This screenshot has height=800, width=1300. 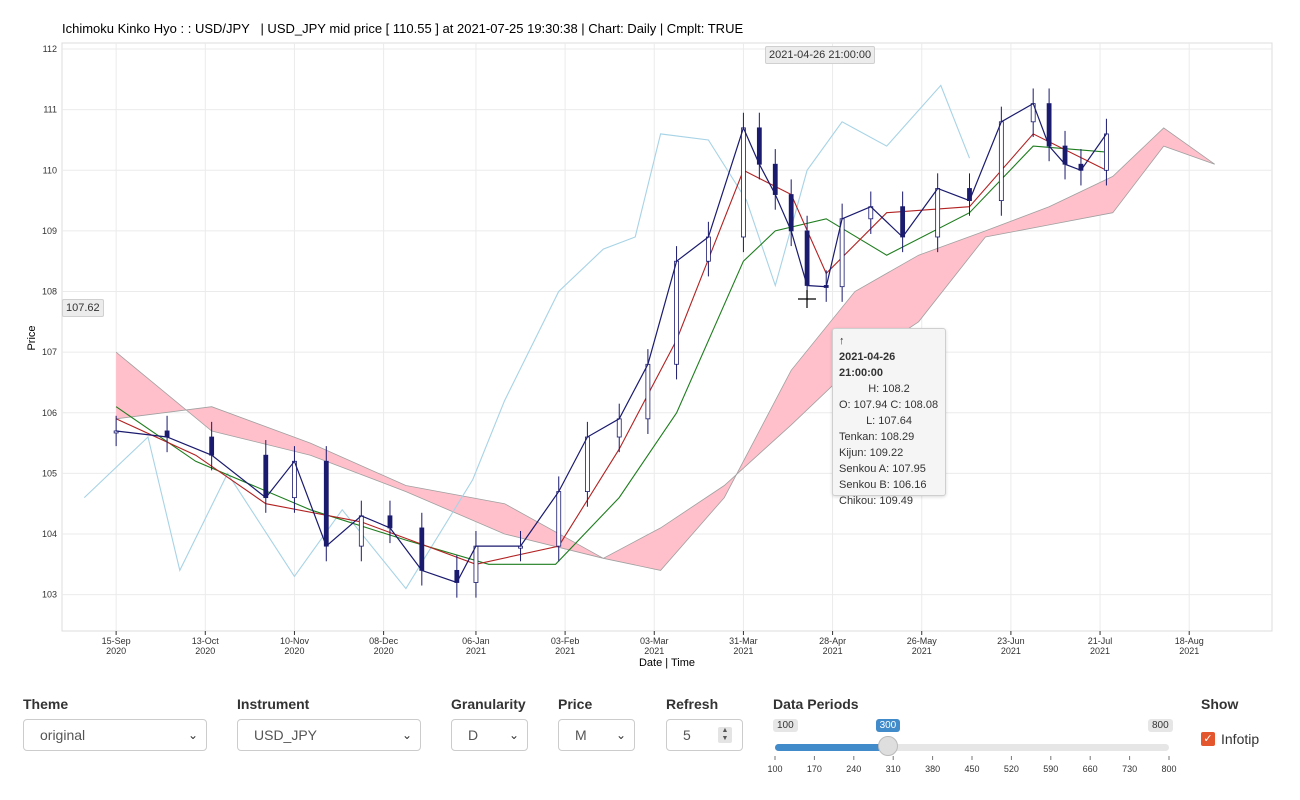 I want to click on data-periods-control: Data Periods, so click(x=973, y=738).